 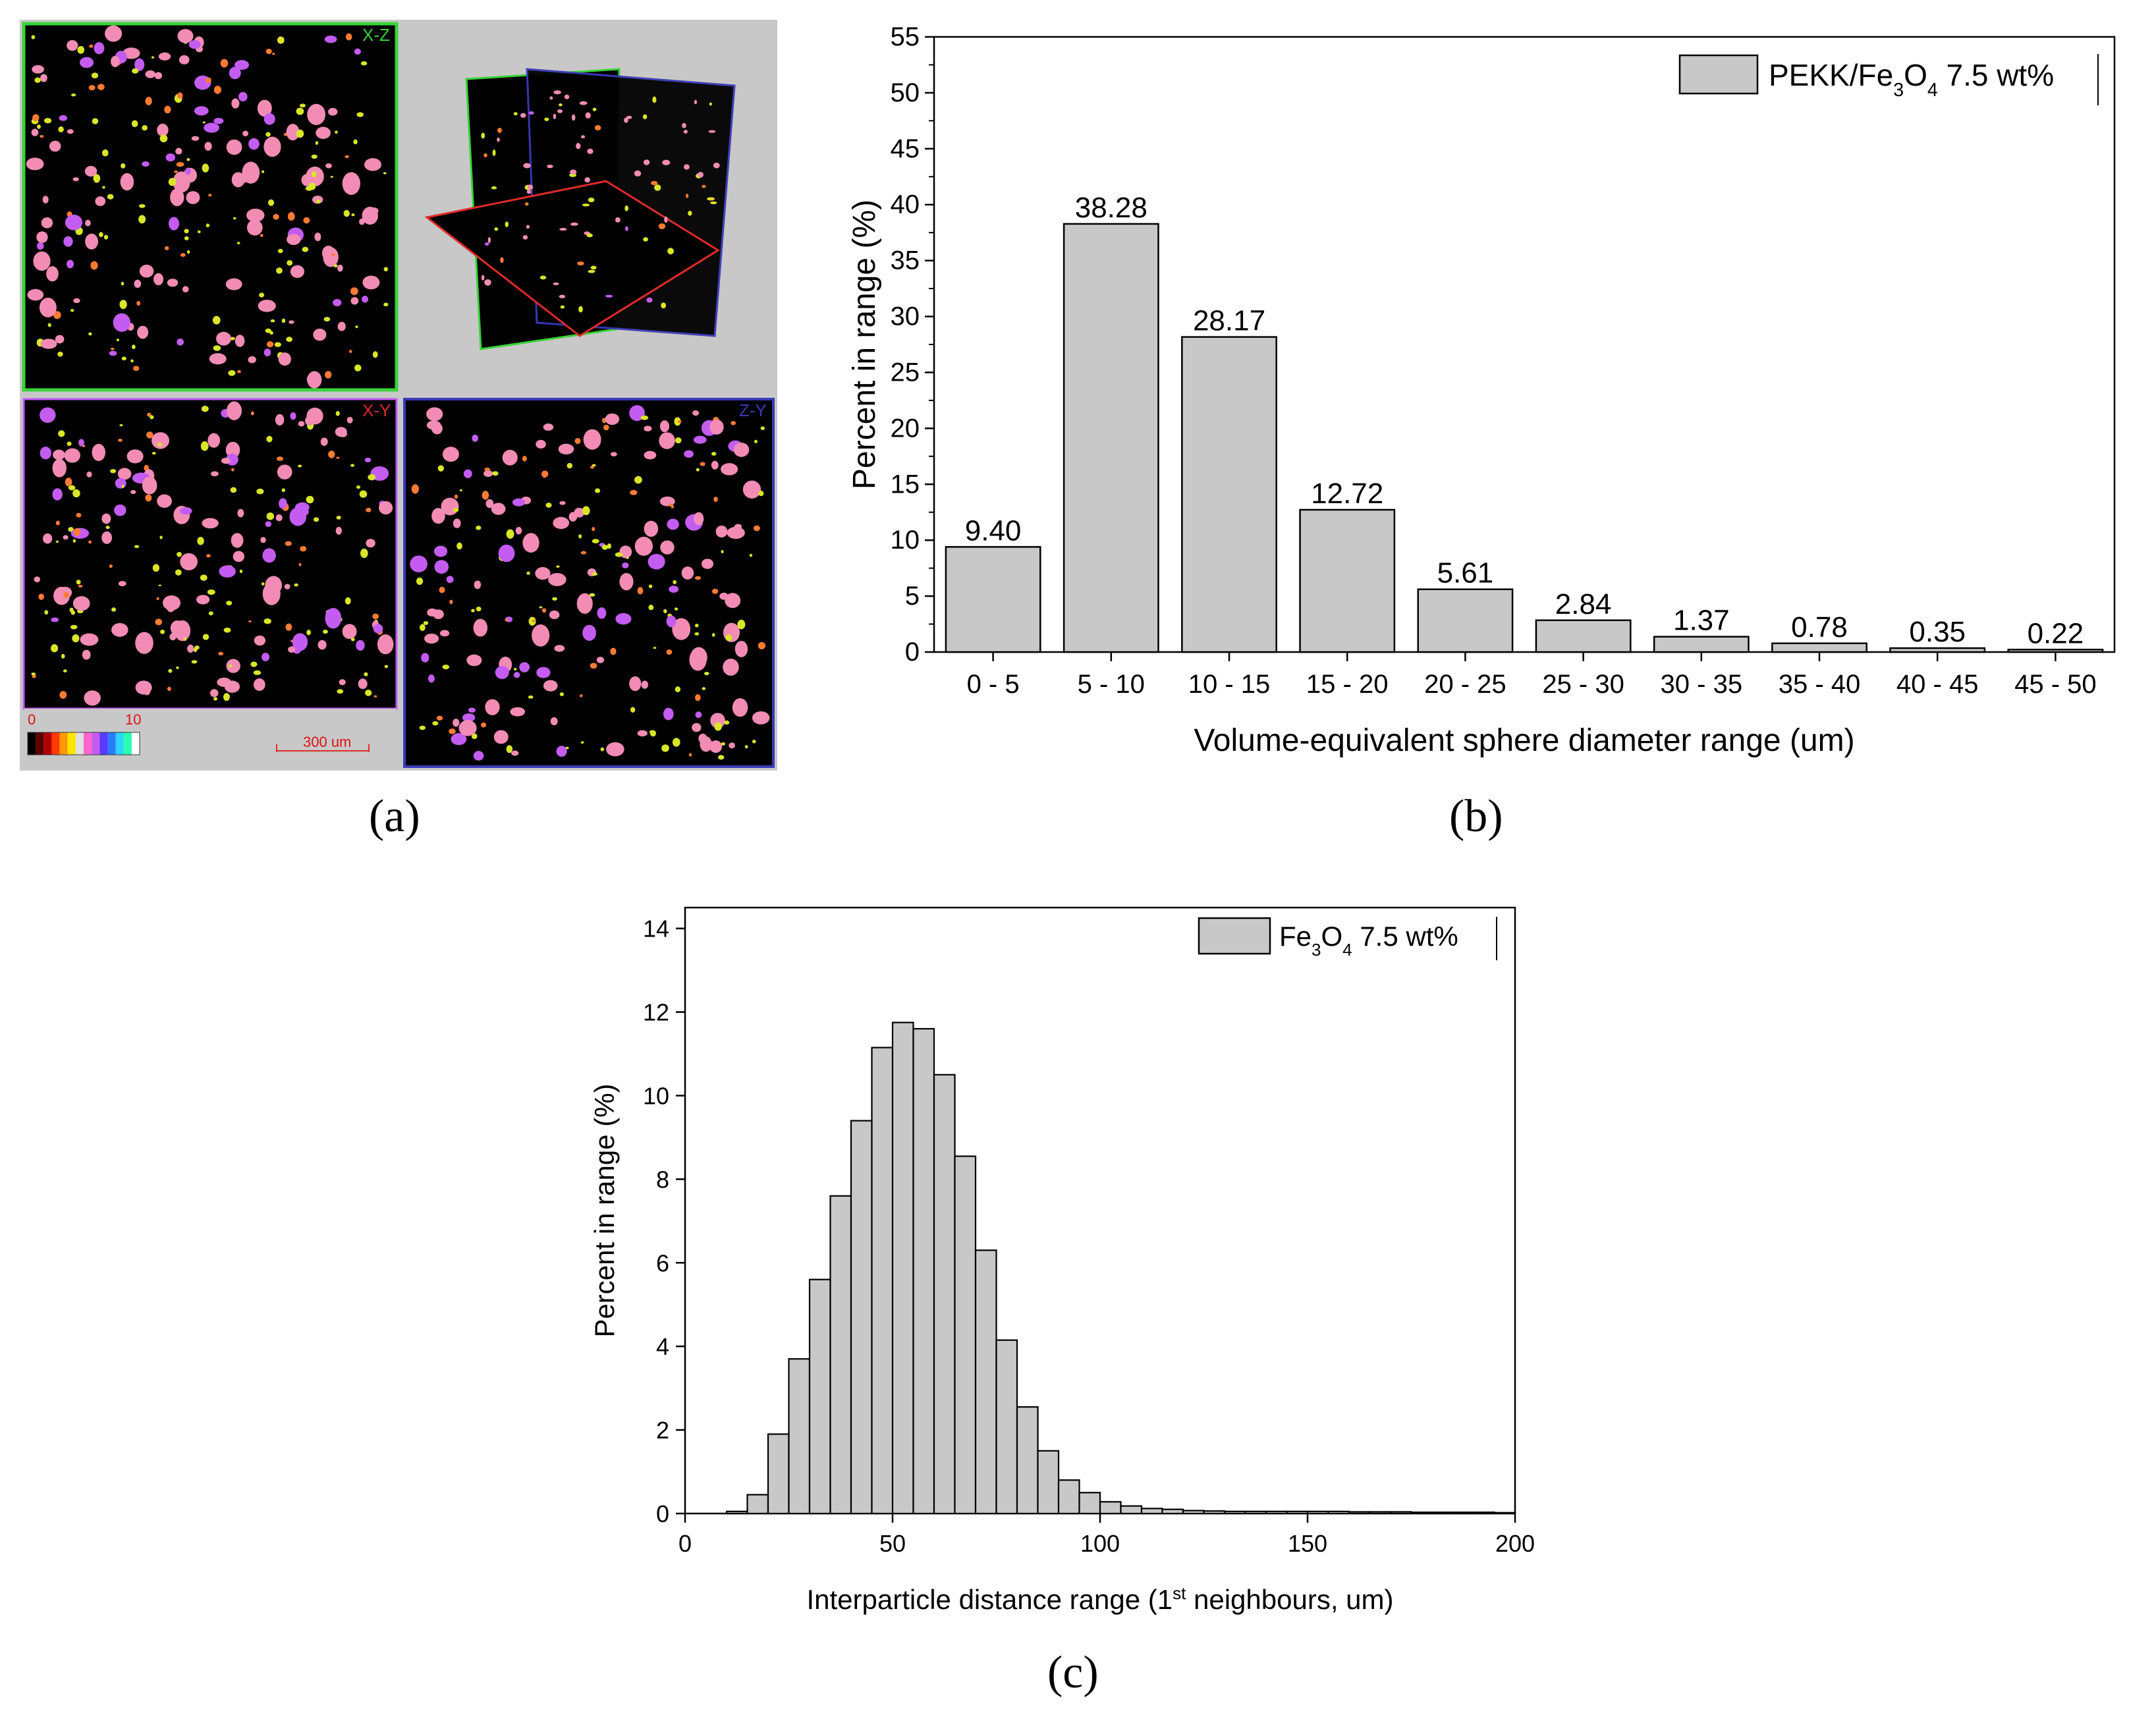 What do you see at coordinates (1405, 936) in the screenshot?
I see `legend-text: 7.5 wt%` at bounding box center [1405, 936].